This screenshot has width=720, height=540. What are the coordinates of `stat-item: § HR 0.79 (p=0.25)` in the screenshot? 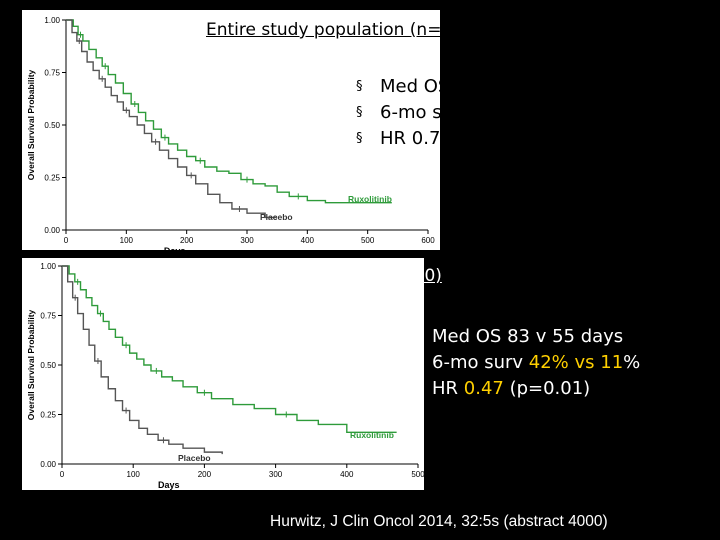 It's located at (492, 139).